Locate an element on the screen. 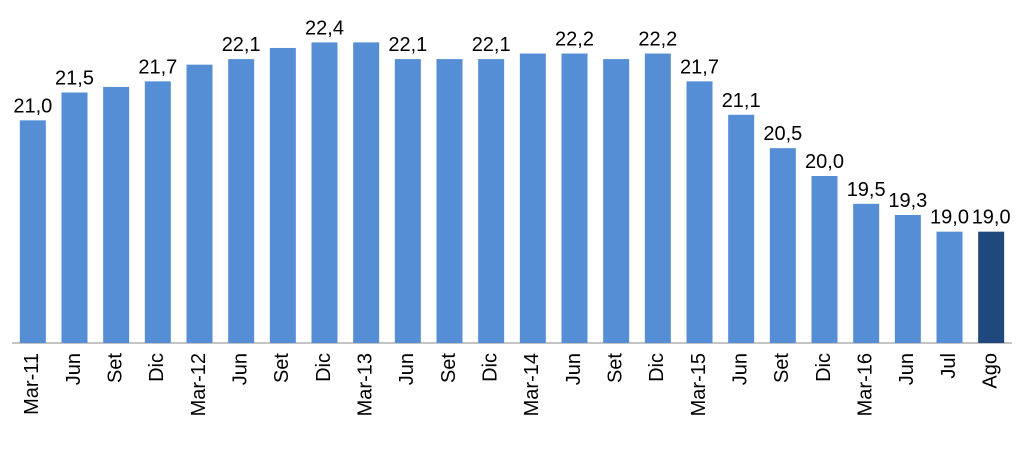 The width and height of the screenshot is (1022, 452). data-label: 20,5 is located at coordinates (782, 134).